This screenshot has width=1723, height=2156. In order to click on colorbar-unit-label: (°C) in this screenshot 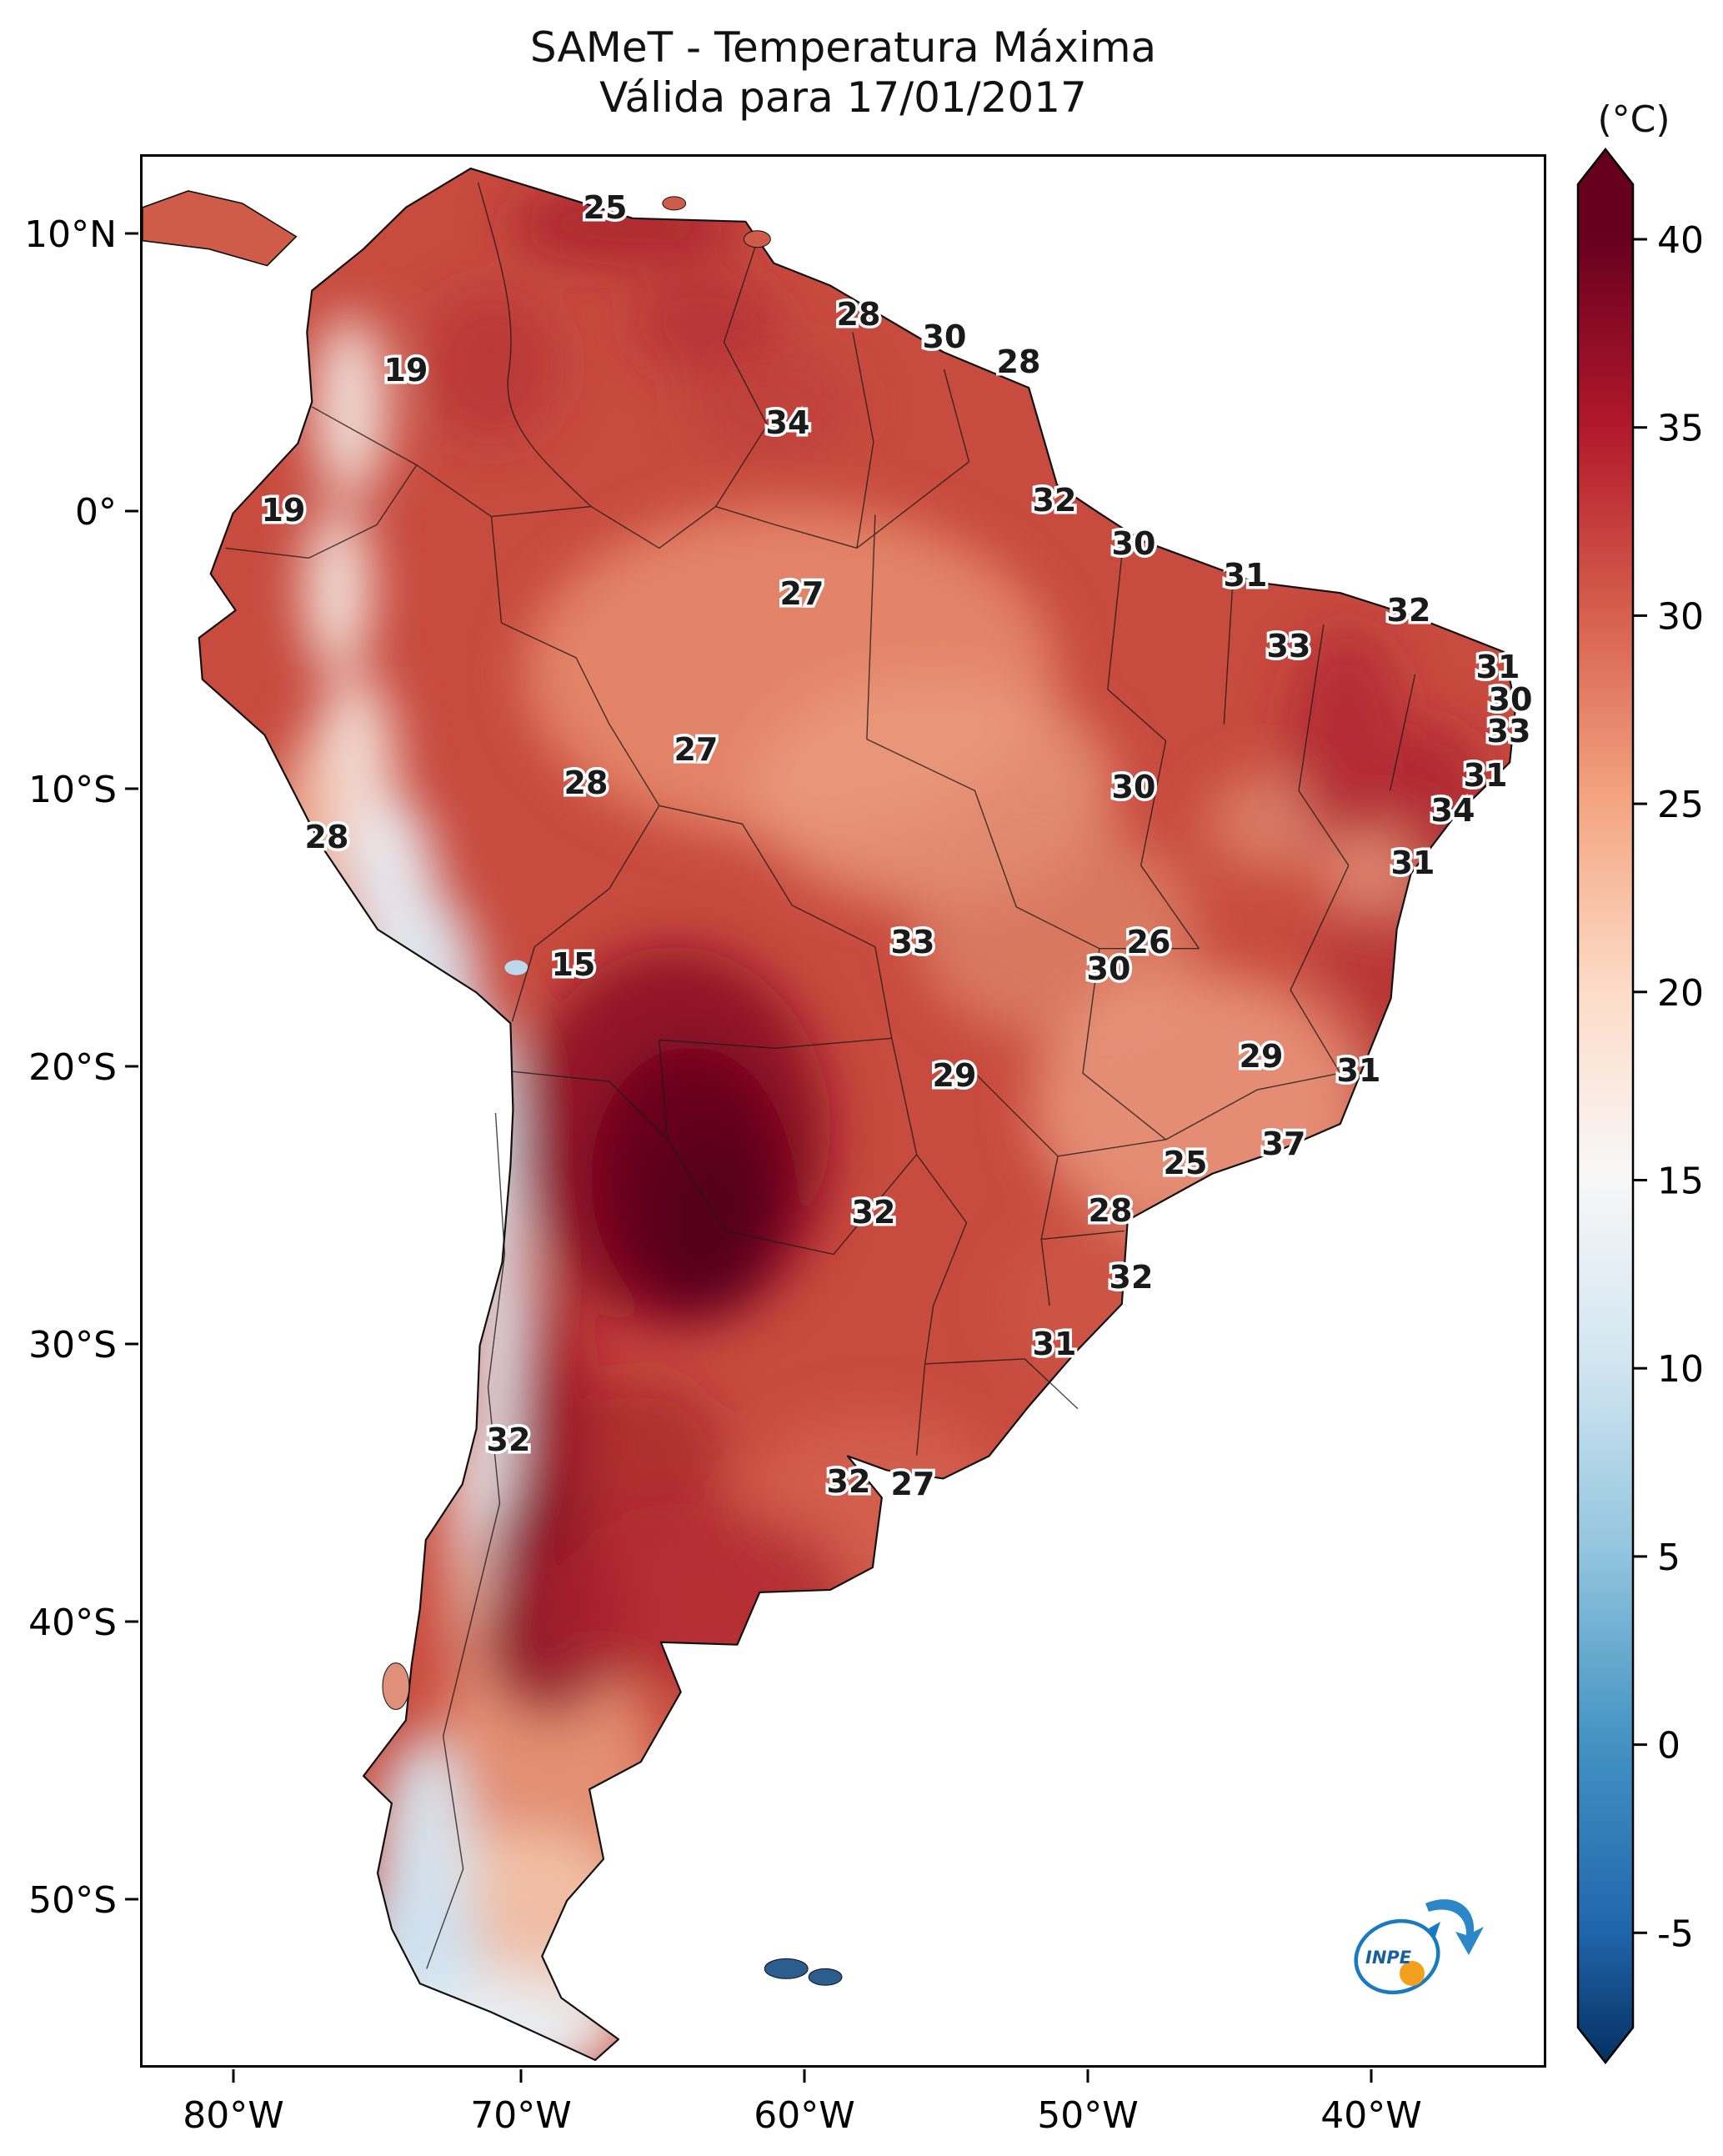, I will do `click(1634, 120)`.